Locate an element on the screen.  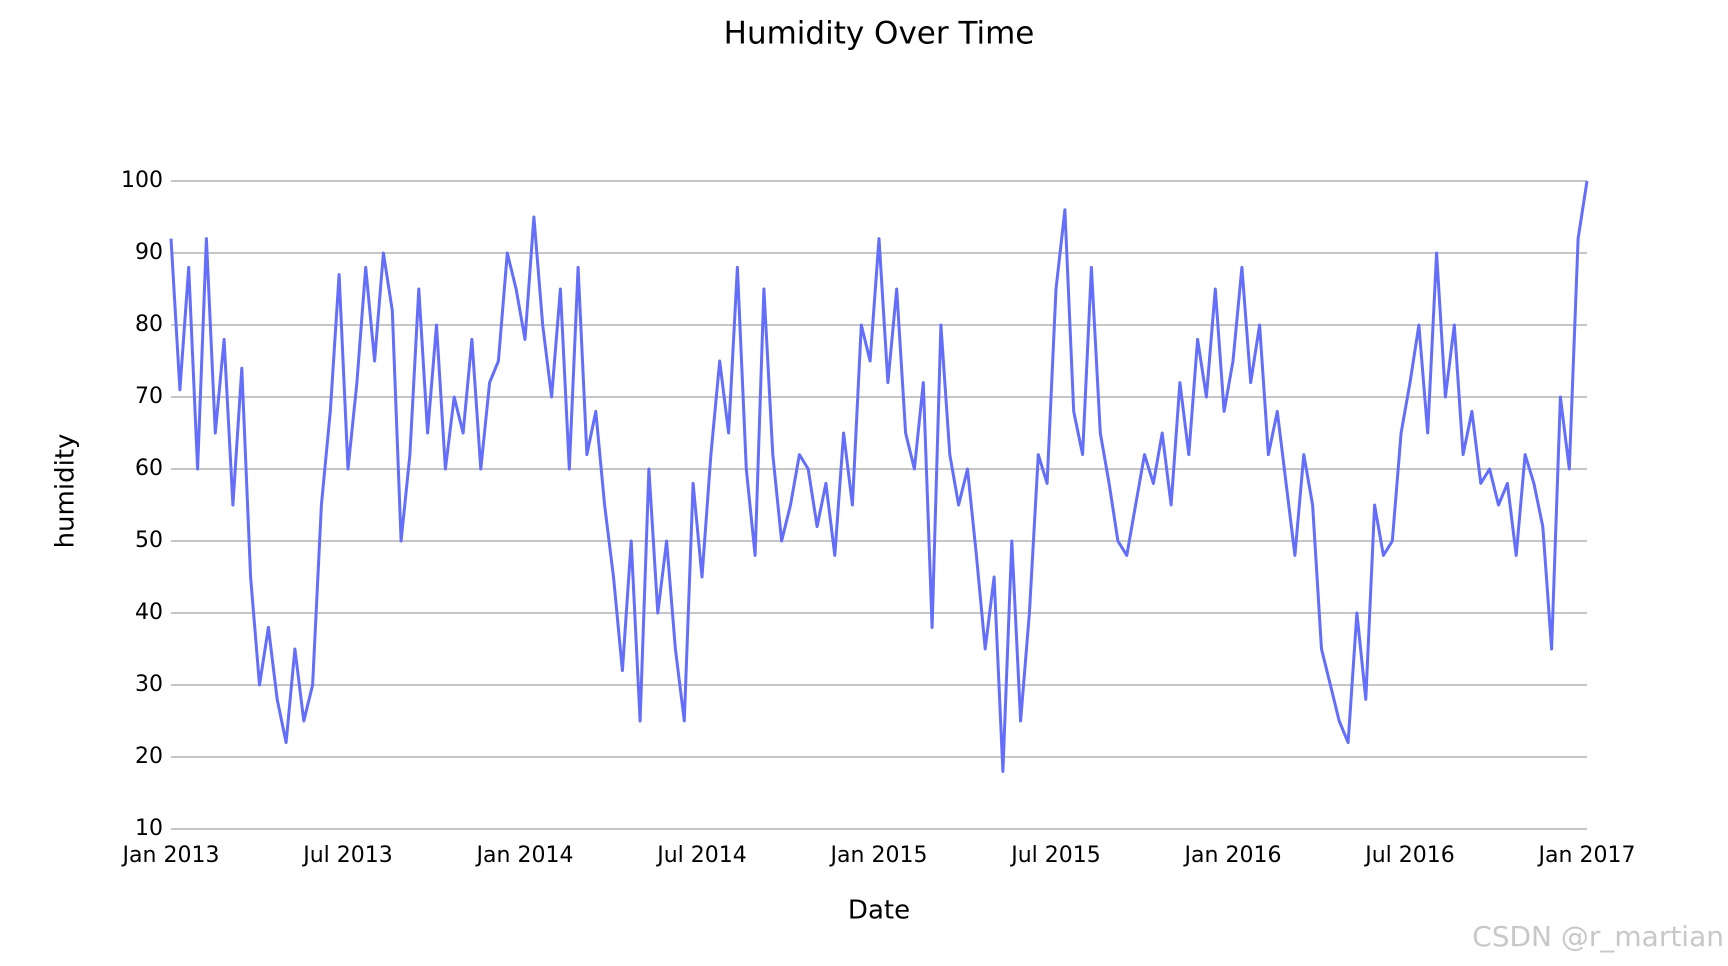
y-tick-label: 50 is located at coordinates (149, 540).